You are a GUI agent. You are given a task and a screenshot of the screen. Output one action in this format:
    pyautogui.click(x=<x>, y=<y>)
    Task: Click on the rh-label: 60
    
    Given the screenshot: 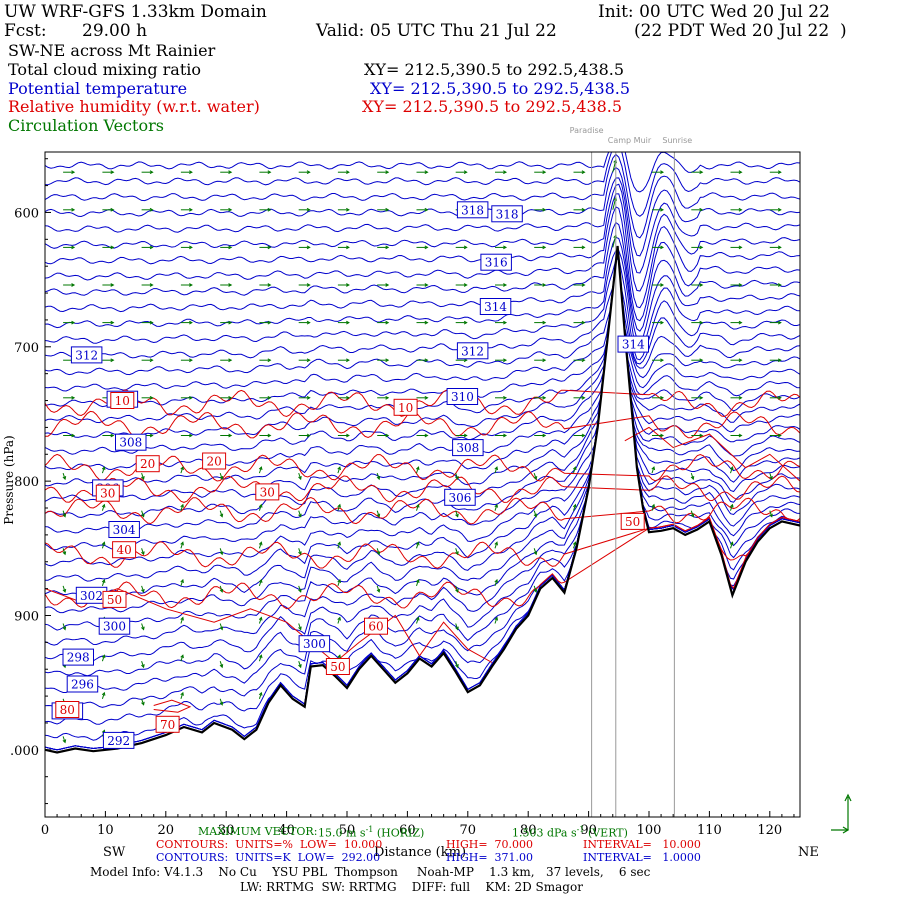 What is the action you would take?
    pyautogui.click(x=375, y=627)
    